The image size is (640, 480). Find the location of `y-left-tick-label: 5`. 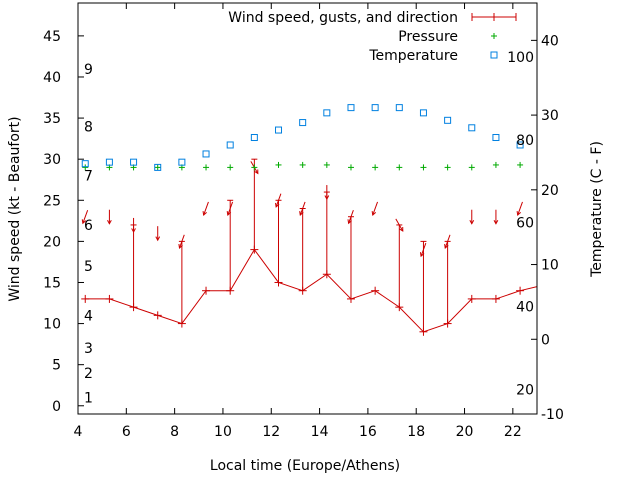

y-left-tick-label: 5 is located at coordinates (56, 366).